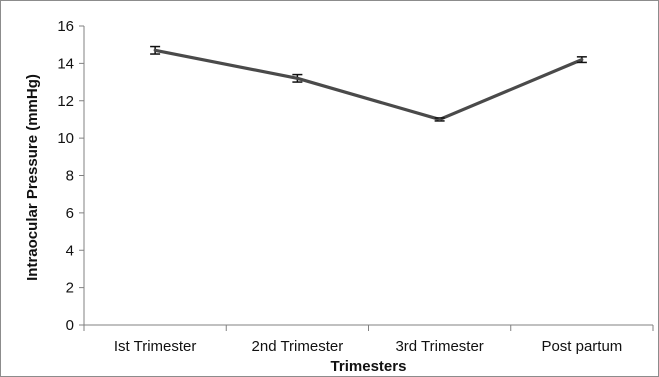 The width and height of the screenshot is (659, 377). What do you see at coordinates (65, 63) in the screenshot?
I see `y-tick-label: 14` at bounding box center [65, 63].